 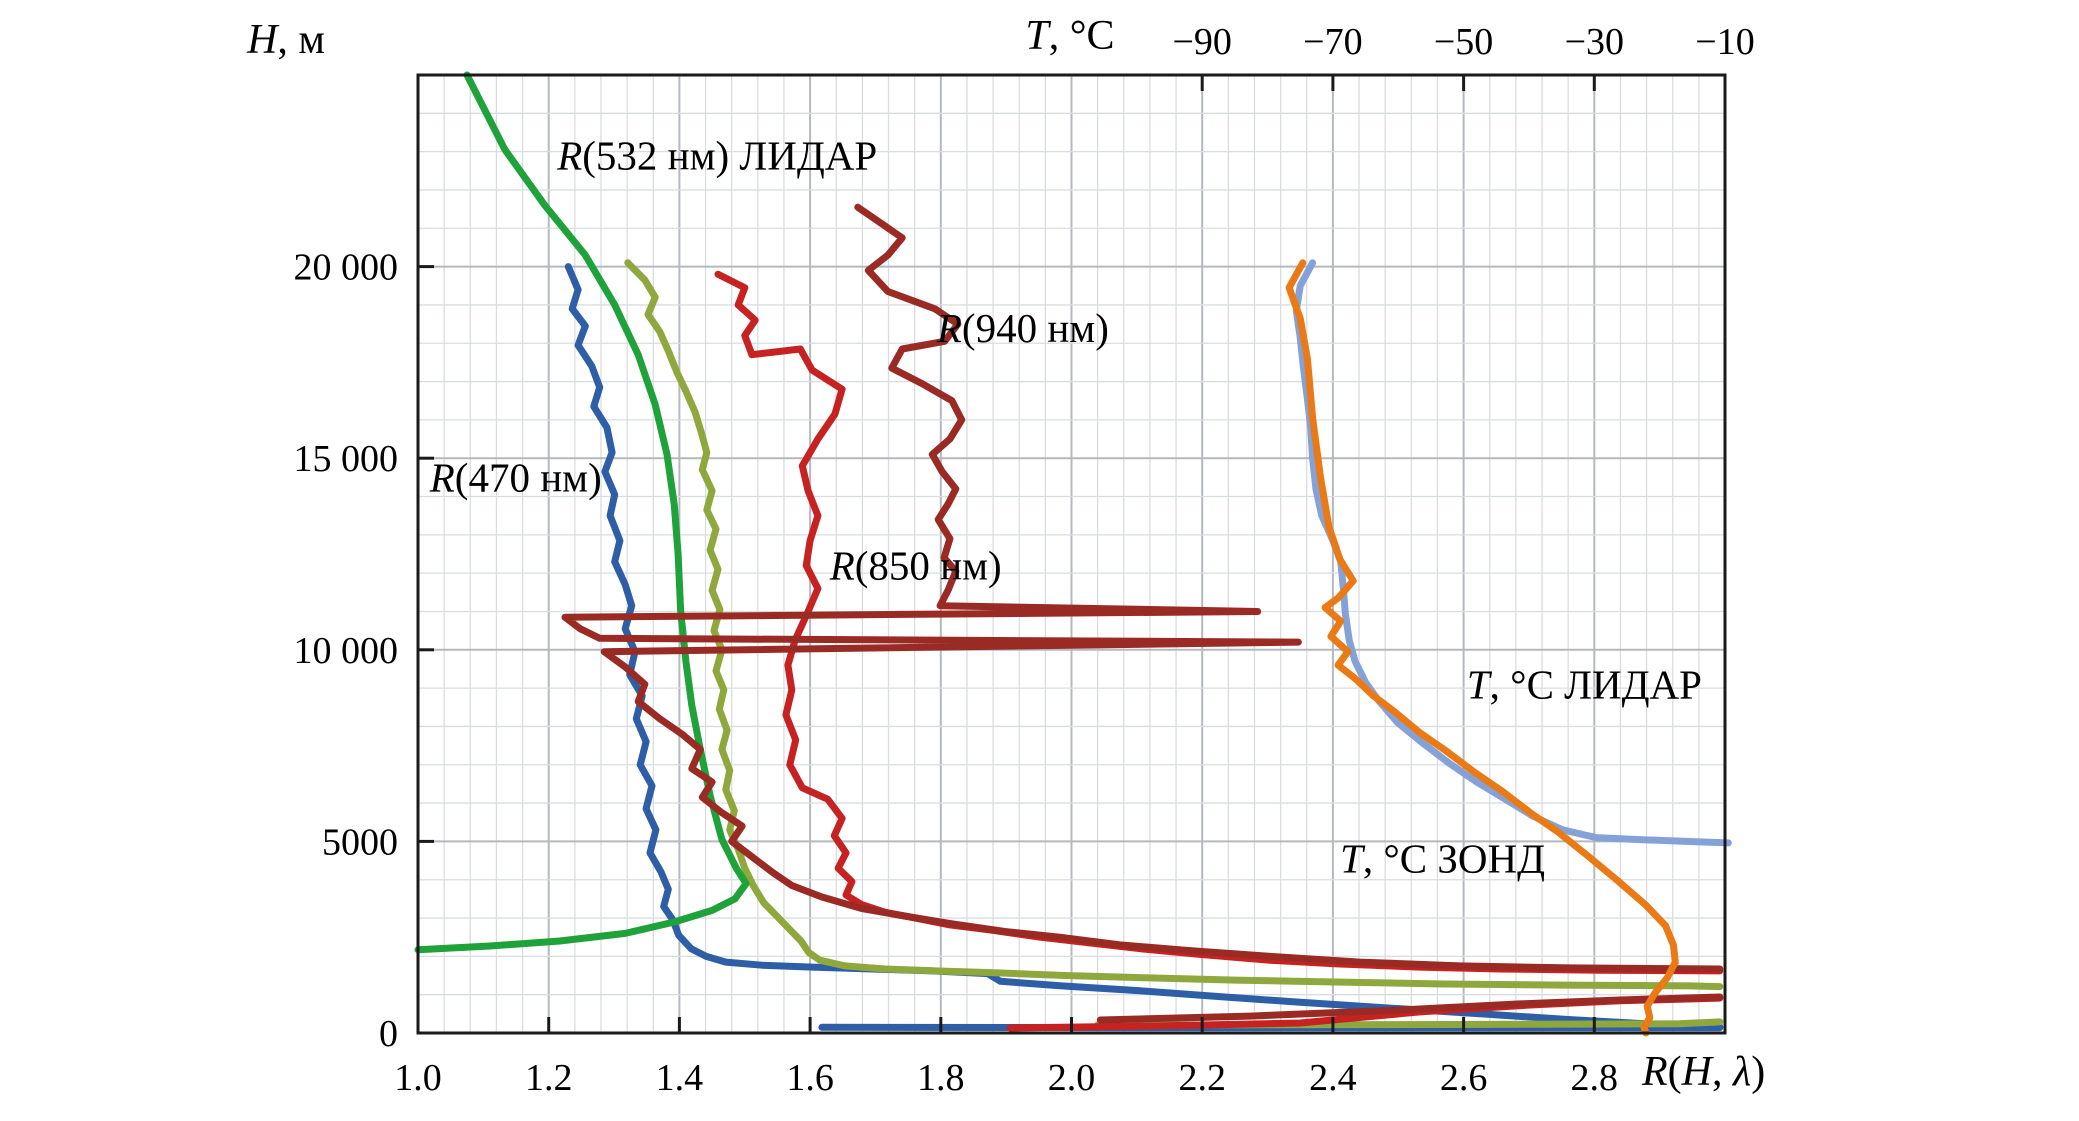 I want to click on x-axis-tick-label: 2.4, so click(x=1333, y=1078).